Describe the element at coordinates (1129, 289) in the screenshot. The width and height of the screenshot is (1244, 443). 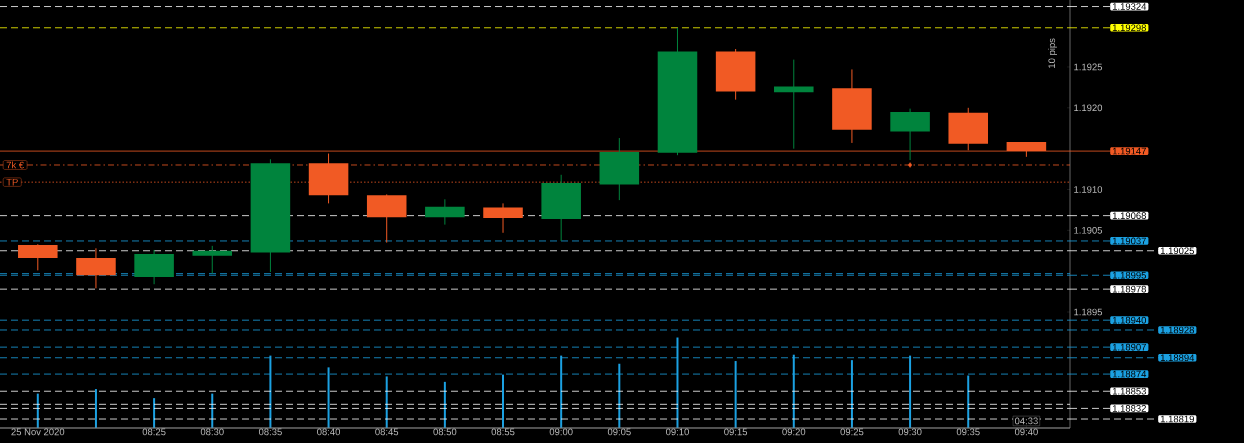
I see `ref-line-label: 1.18978` at that location.